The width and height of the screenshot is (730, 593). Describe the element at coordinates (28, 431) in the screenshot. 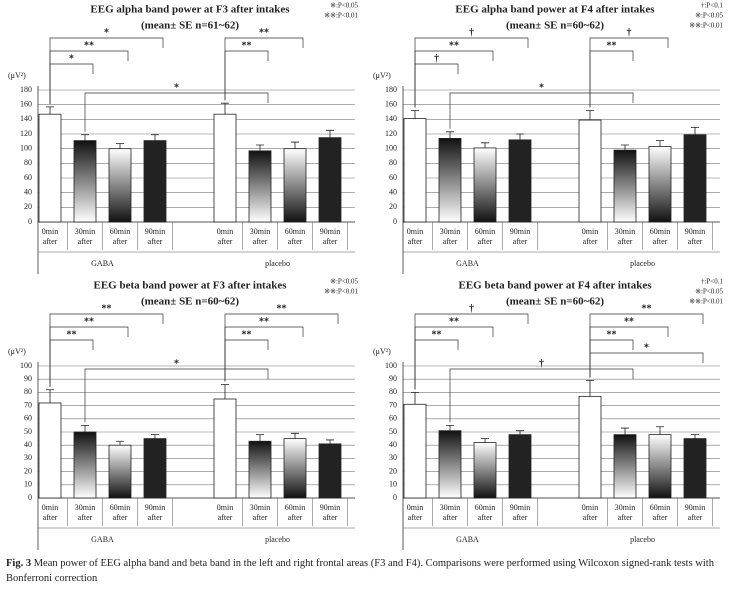

I see `y-tick-label: 50` at that location.